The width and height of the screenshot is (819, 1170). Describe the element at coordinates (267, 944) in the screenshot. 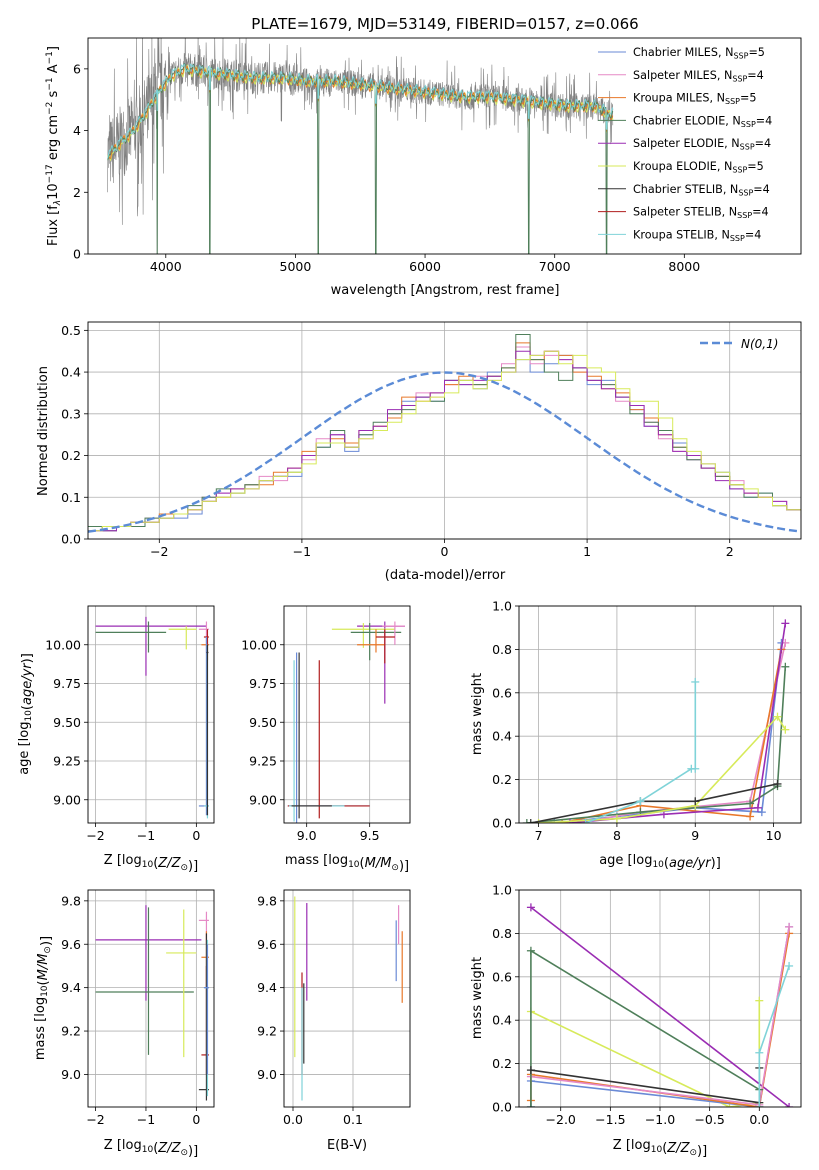

I see `y-tick-label: 9.6` at that location.